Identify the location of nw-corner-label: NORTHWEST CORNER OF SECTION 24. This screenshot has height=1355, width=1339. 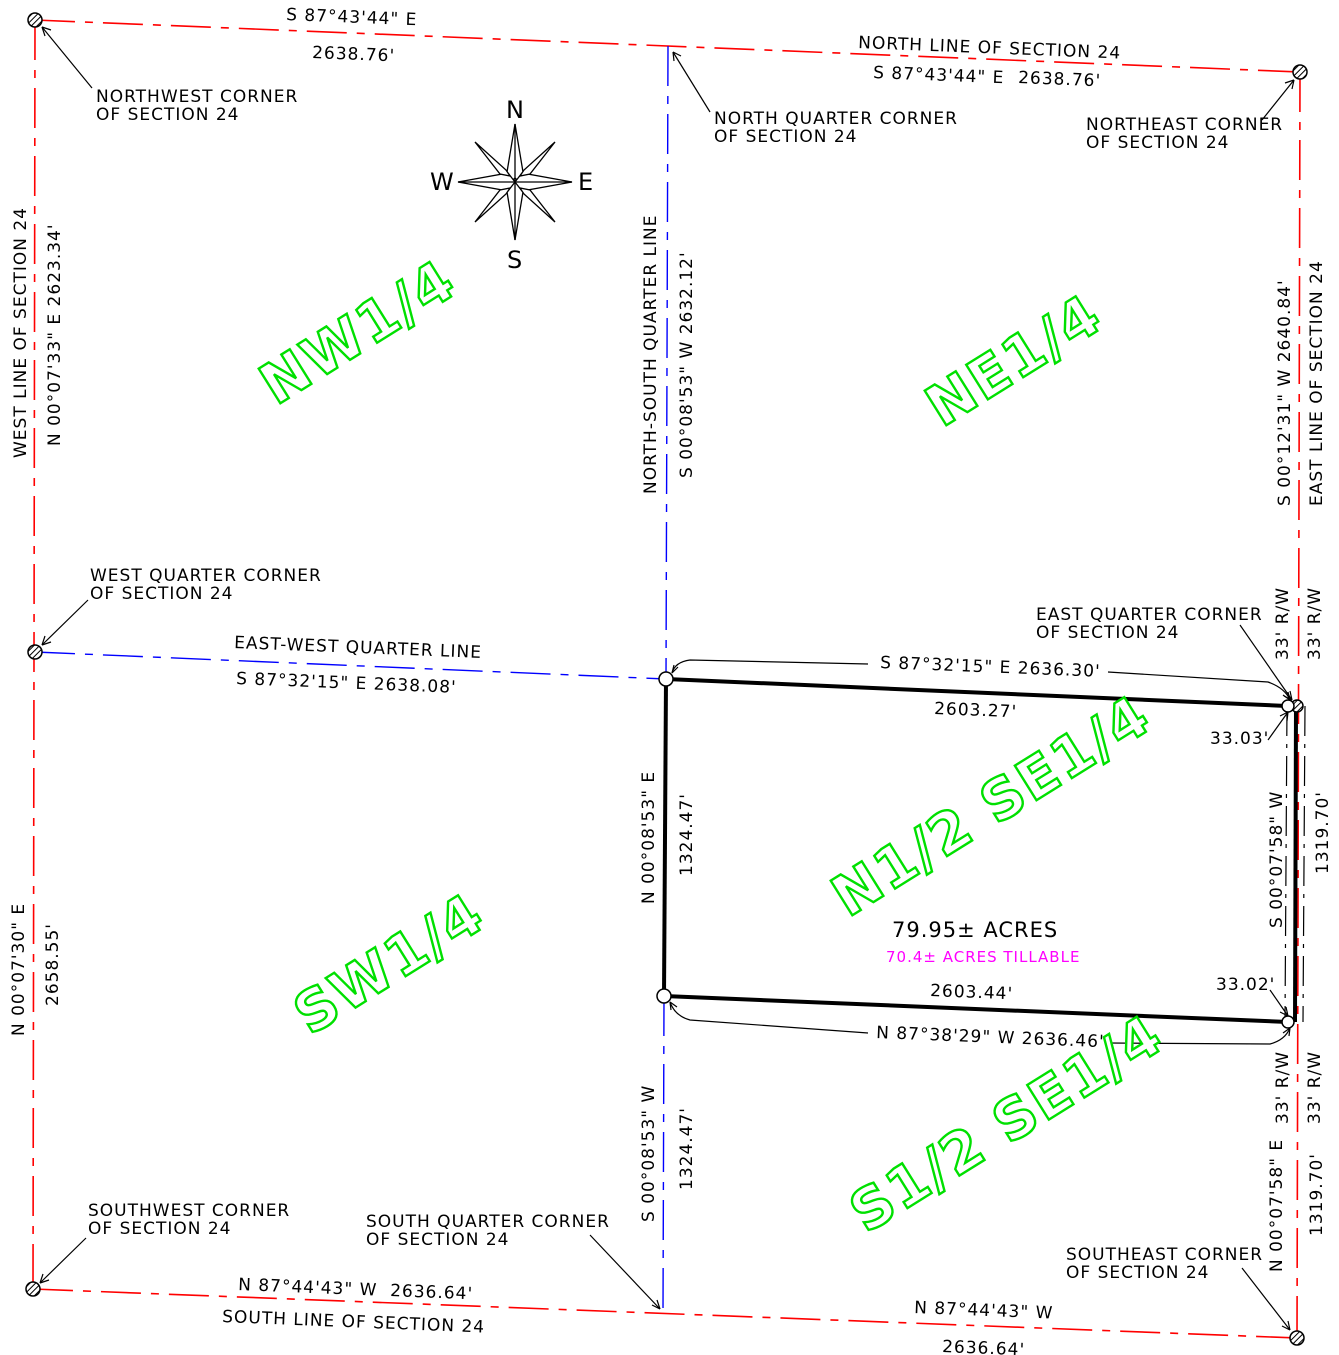
(197, 106).